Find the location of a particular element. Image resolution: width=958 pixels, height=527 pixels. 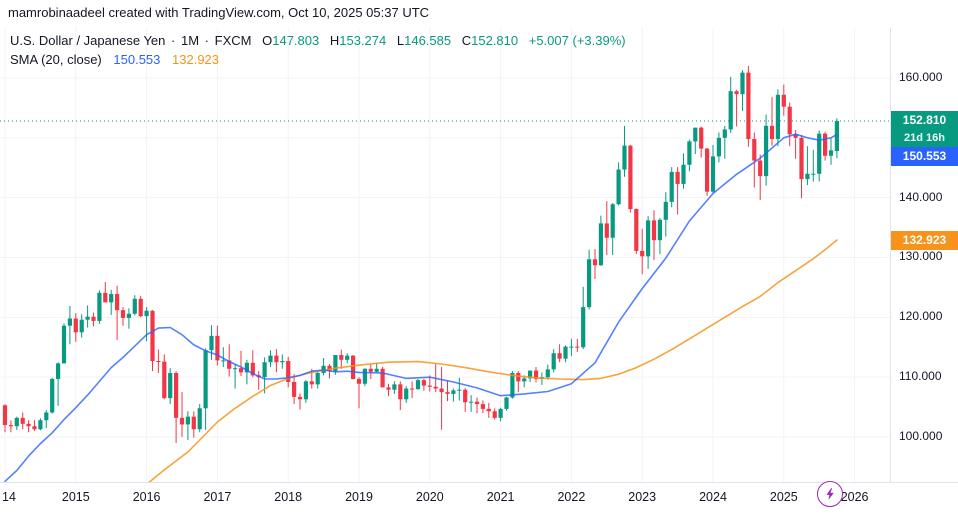

y-axis-label: 130.000 is located at coordinates (921, 256).